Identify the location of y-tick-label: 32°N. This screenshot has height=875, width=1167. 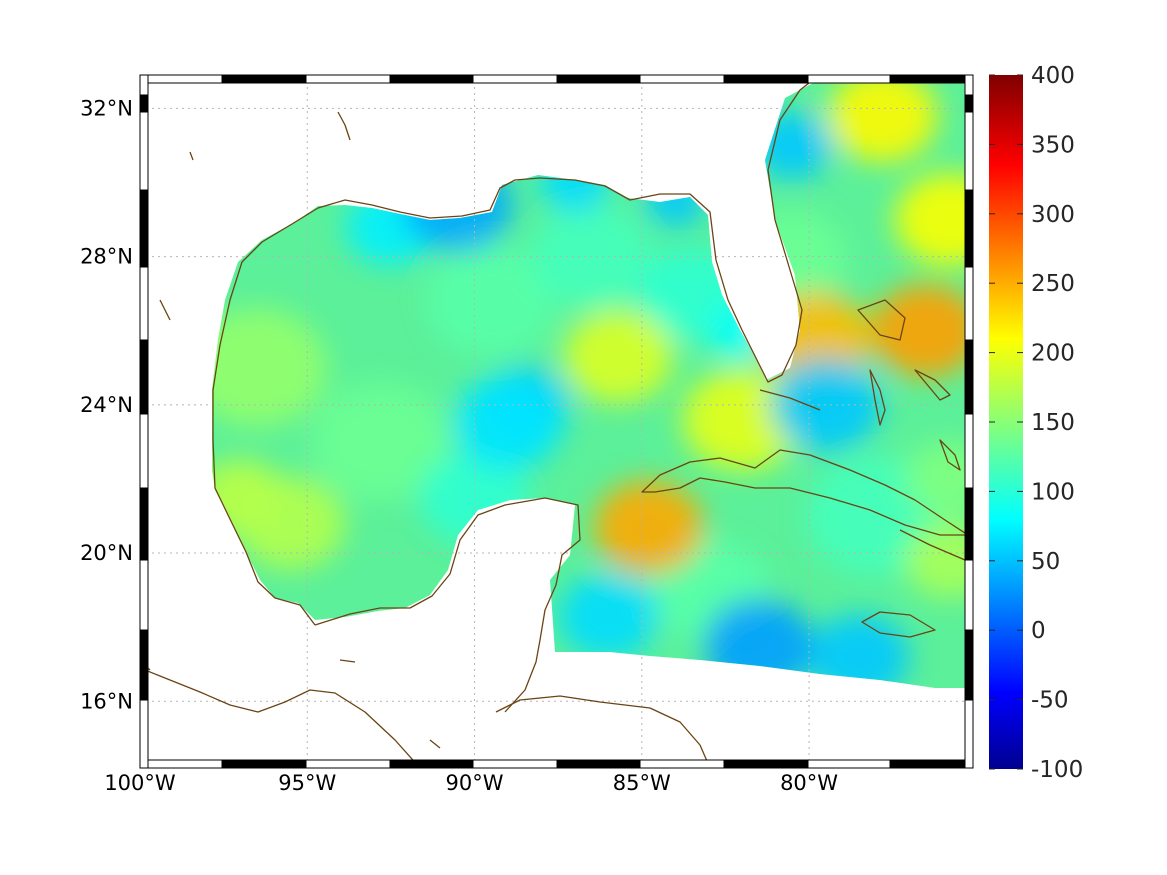
(106, 108).